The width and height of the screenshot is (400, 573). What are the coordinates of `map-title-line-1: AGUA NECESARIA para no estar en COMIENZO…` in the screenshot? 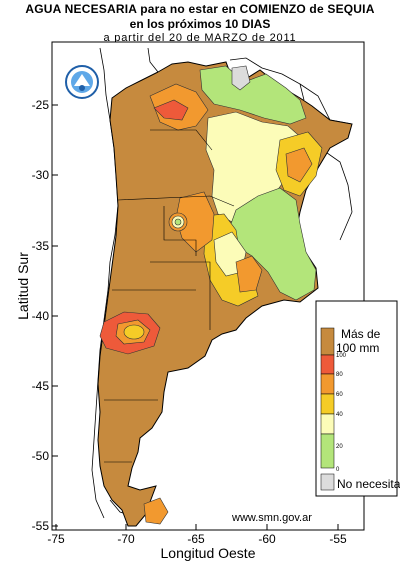 It's located at (200, 9).